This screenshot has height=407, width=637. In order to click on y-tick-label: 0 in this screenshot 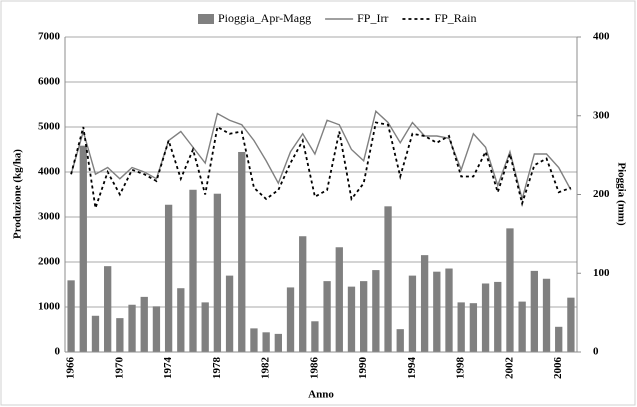, I will do `click(58, 352)`.